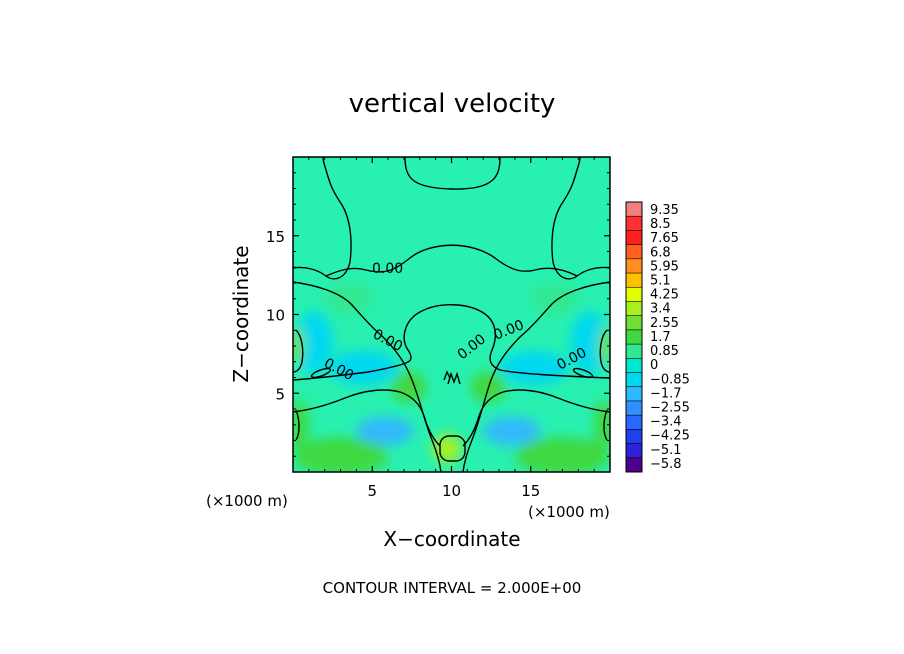 Image resolution: width=904 pixels, height=654 pixels. What do you see at coordinates (280, 394) in the screenshot?
I see `y-tick-label: 5` at bounding box center [280, 394].